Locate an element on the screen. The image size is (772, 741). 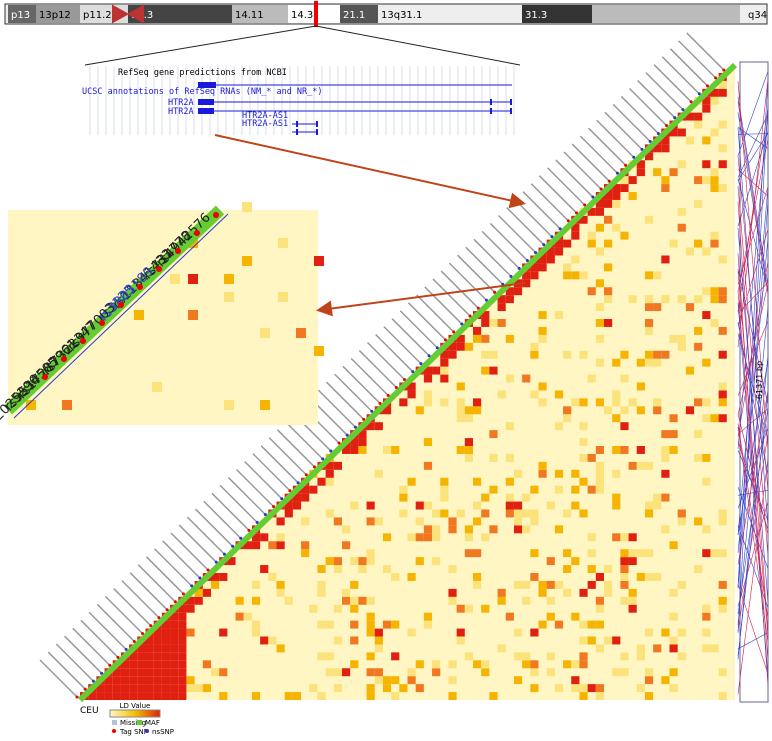
exon is located at coordinates (491, 102).